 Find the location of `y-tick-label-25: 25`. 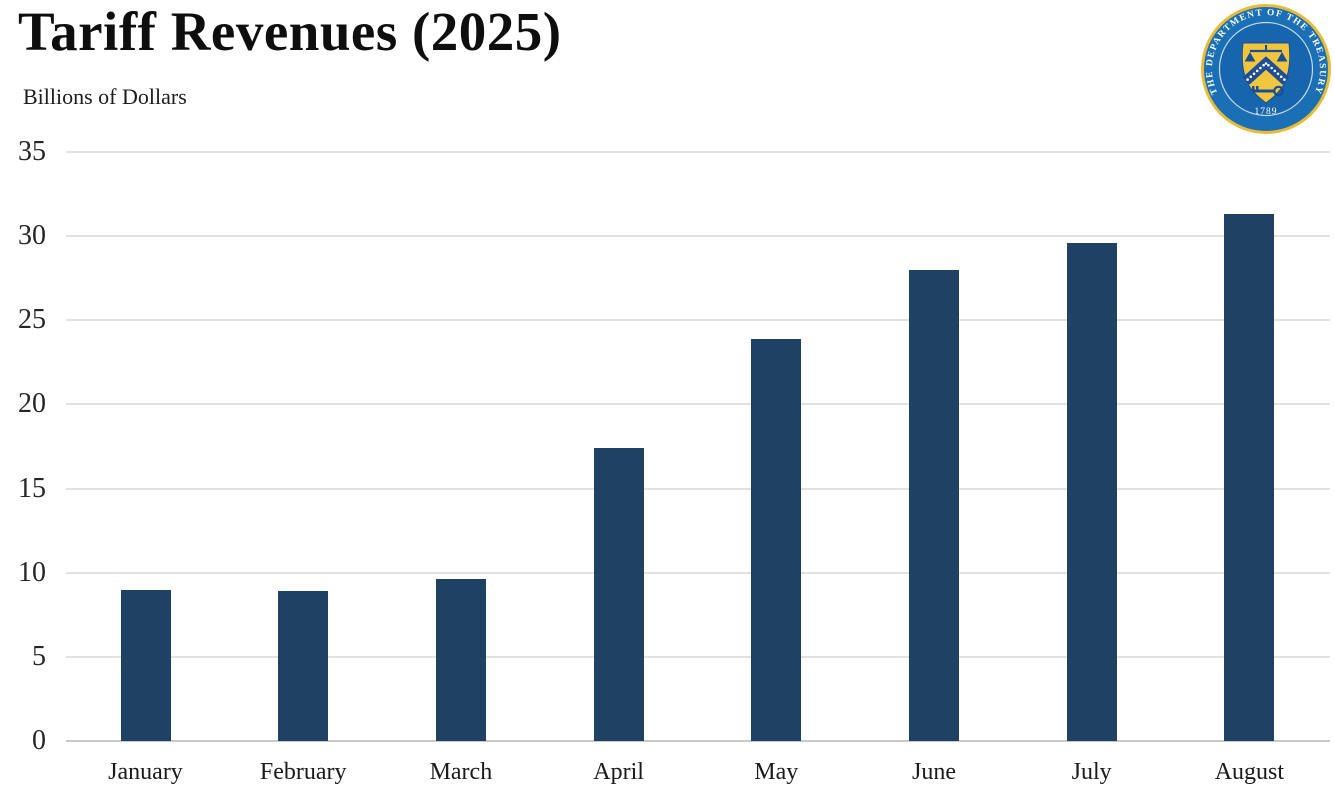

y-tick-label-25: 25 is located at coordinates (32, 320).